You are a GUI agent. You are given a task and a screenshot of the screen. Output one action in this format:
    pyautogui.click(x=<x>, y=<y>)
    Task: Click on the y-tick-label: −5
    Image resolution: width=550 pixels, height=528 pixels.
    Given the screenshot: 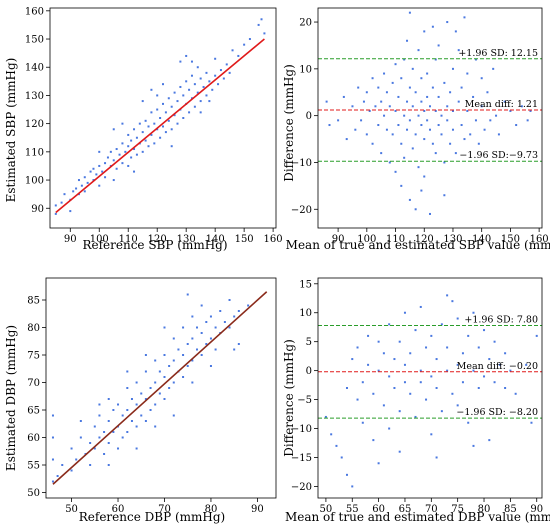 What is the action you would take?
    pyautogui.click(x=304, y=400)
    